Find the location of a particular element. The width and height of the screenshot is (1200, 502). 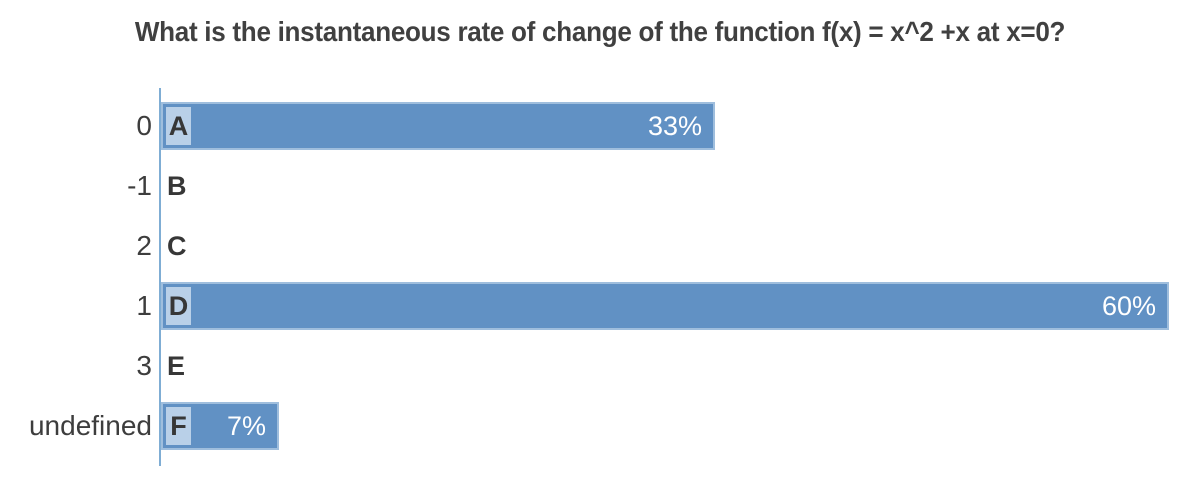

bar-value-label: 60% is located at coordinates (1128, 305).